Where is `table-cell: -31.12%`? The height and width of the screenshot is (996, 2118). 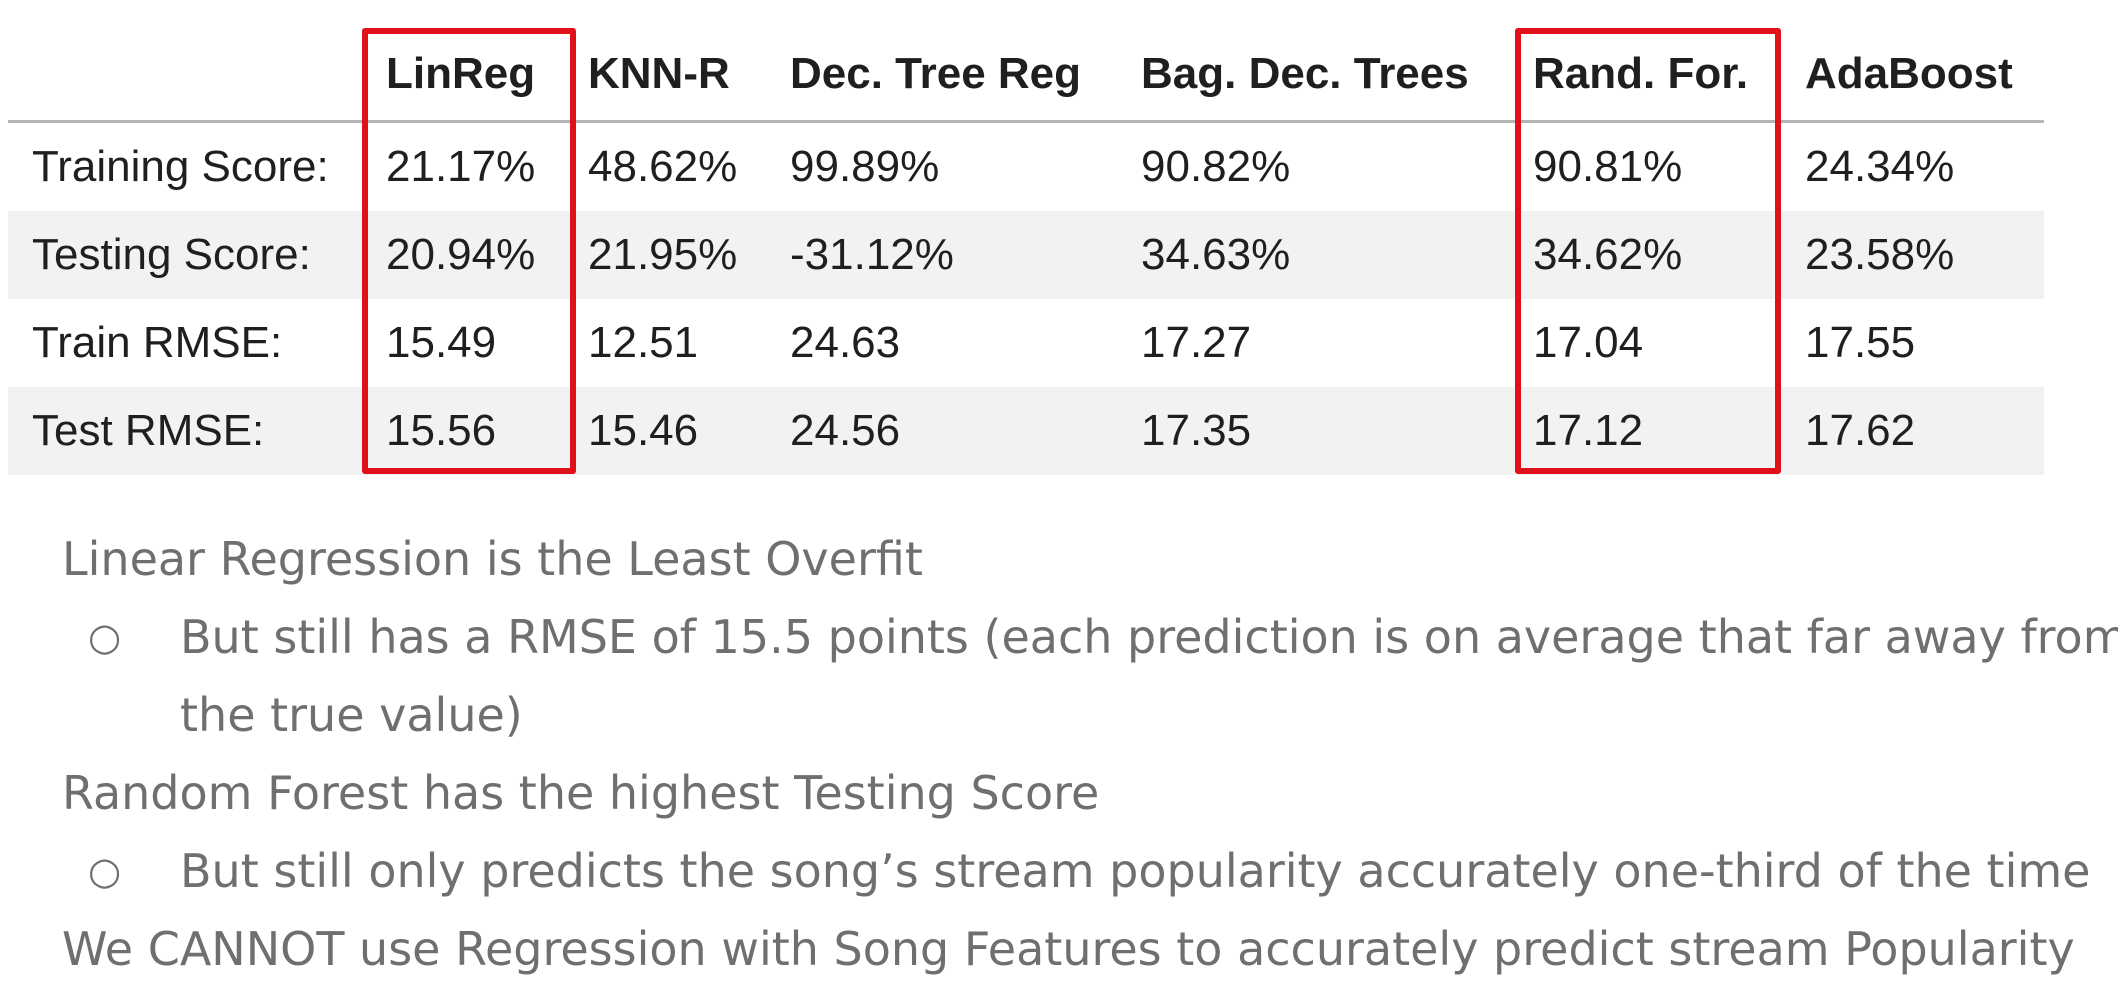
table-cell: -31.12% is located at coordinates (941, 255).